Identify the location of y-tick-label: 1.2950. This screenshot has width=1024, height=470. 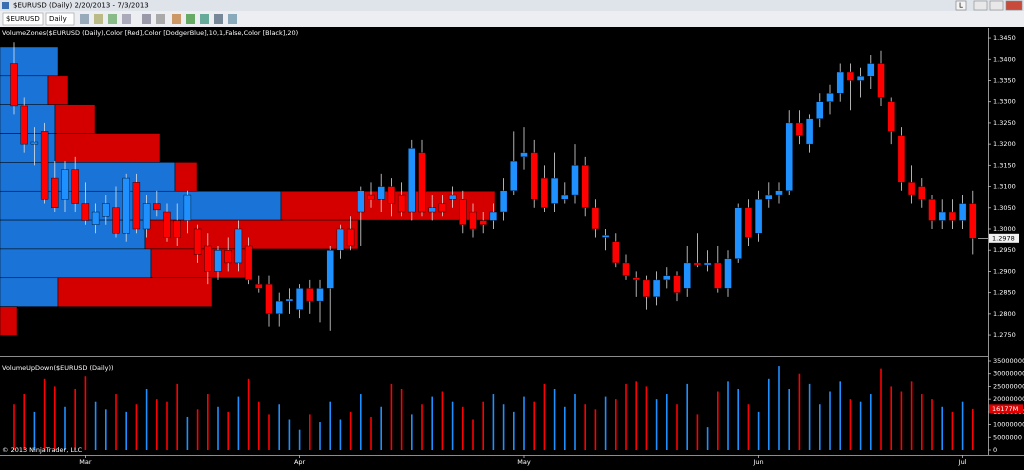
(1004, 250).